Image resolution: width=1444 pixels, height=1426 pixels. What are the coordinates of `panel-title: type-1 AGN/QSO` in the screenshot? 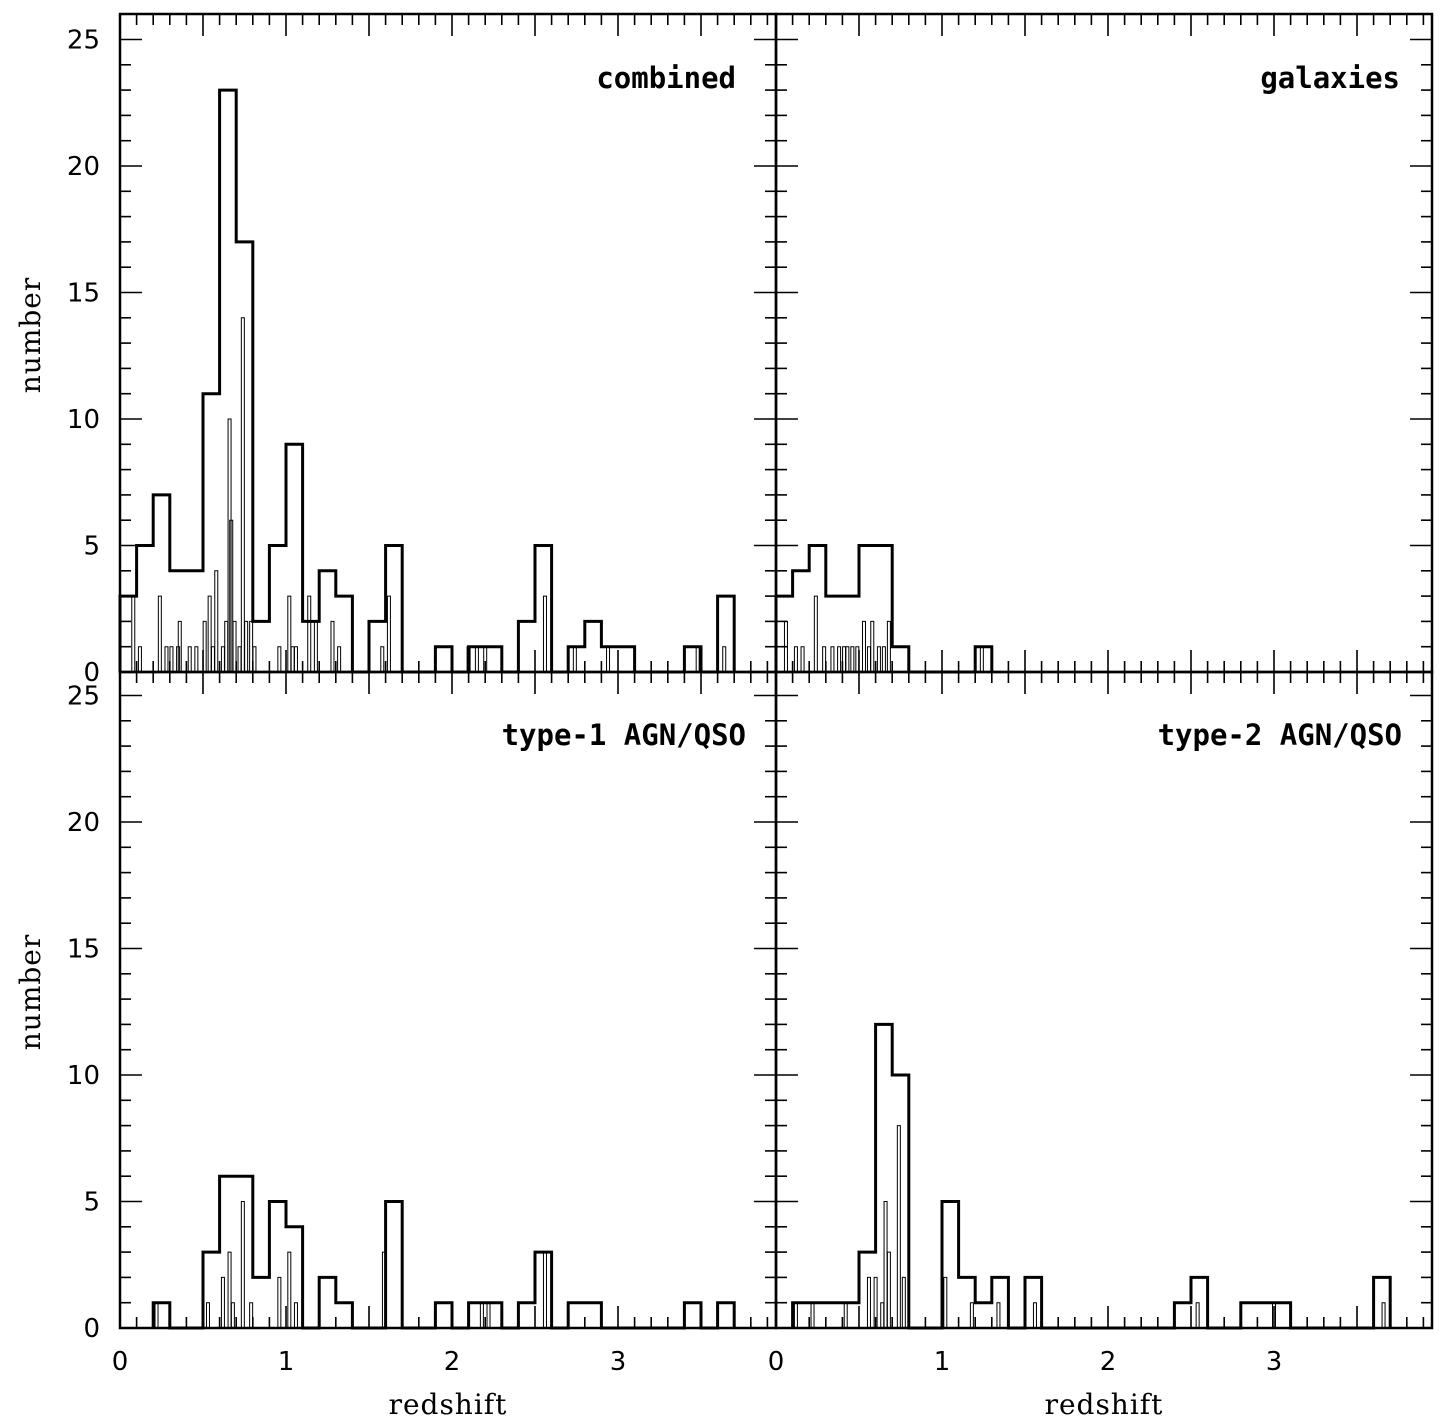 It's located at (624, 735).